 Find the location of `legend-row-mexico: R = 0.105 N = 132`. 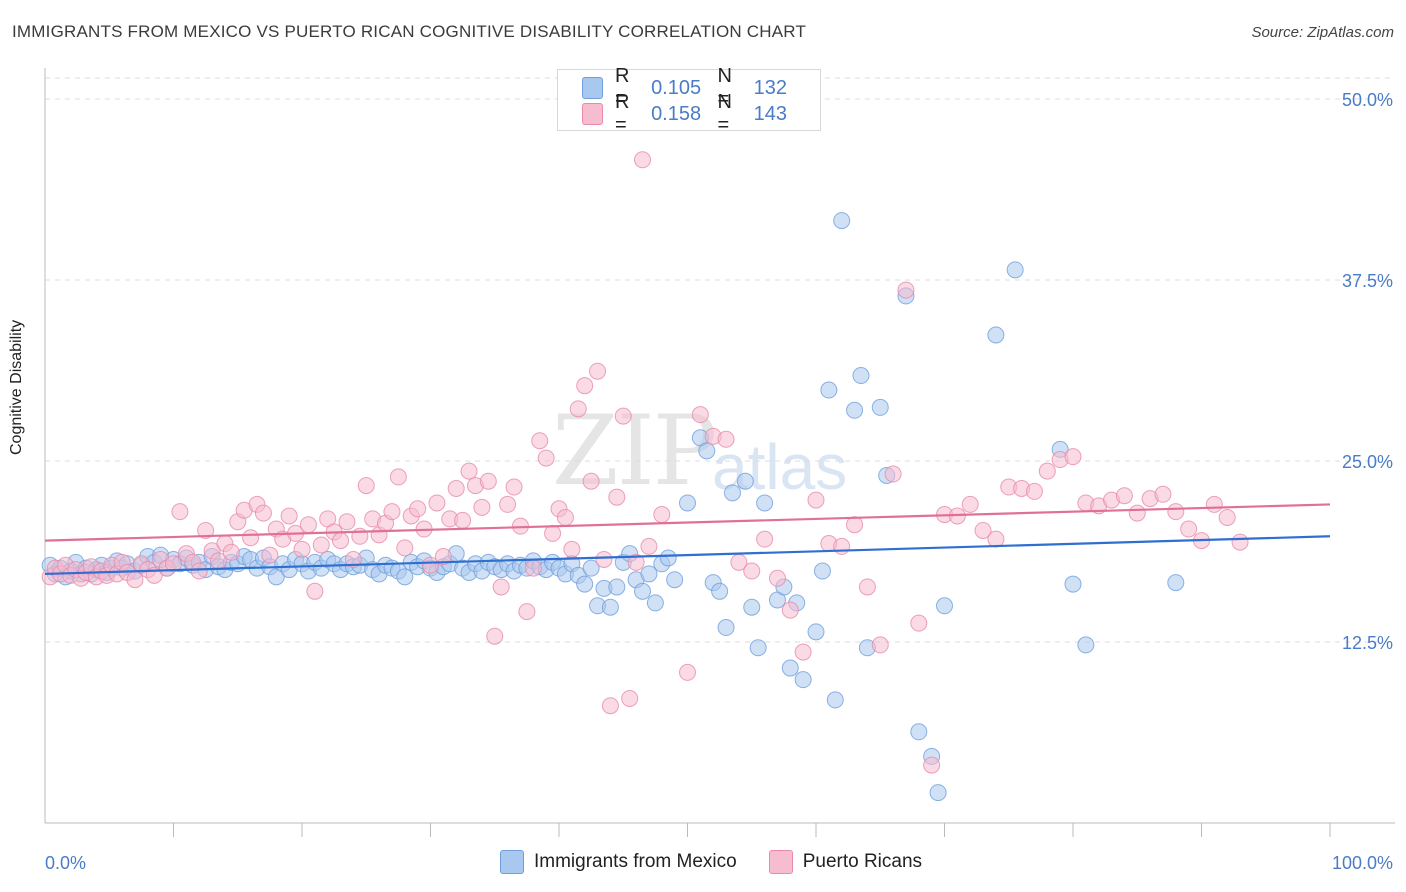

legend-row-mexico: R = 0.105 N = 132 is located at coordinates (701, 87).